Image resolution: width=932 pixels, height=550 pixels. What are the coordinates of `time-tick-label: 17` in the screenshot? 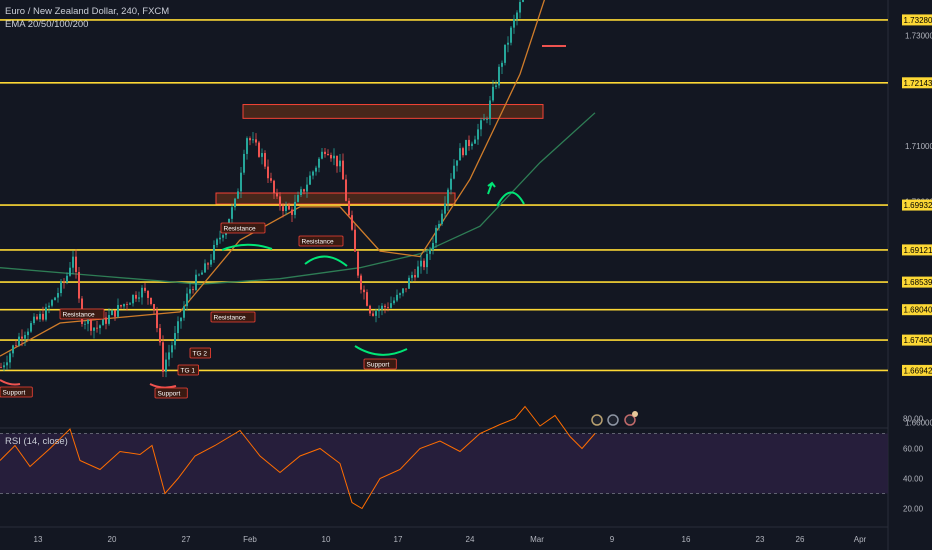 It's located at (398, 539).